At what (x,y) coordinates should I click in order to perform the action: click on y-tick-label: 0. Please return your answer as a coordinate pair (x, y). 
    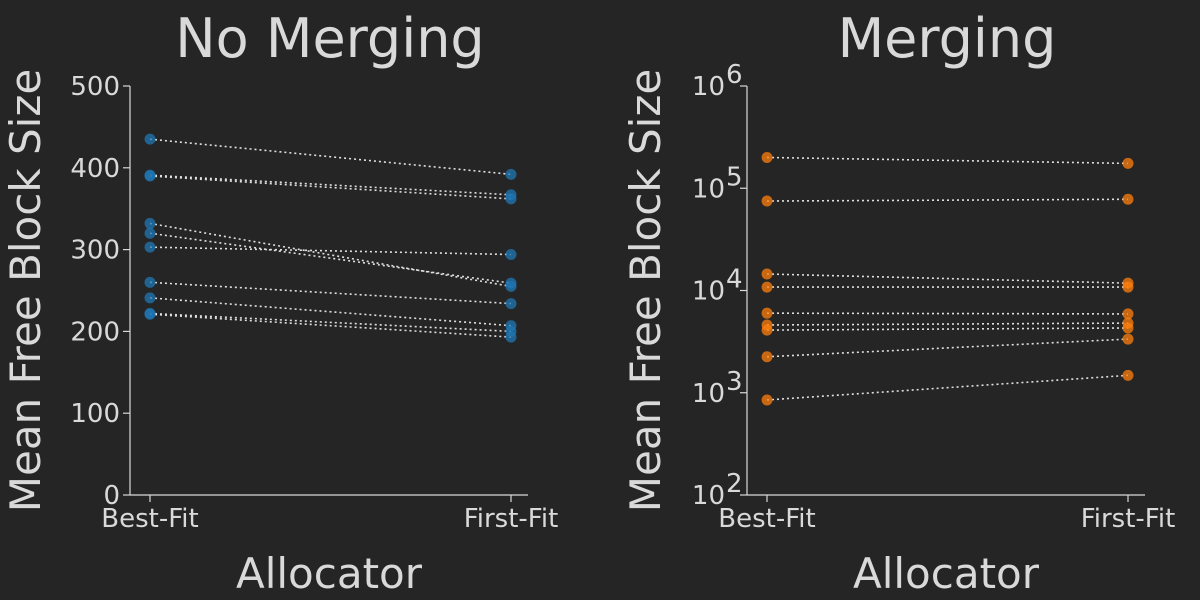
    Looking at the image, I should click on (111, 496).